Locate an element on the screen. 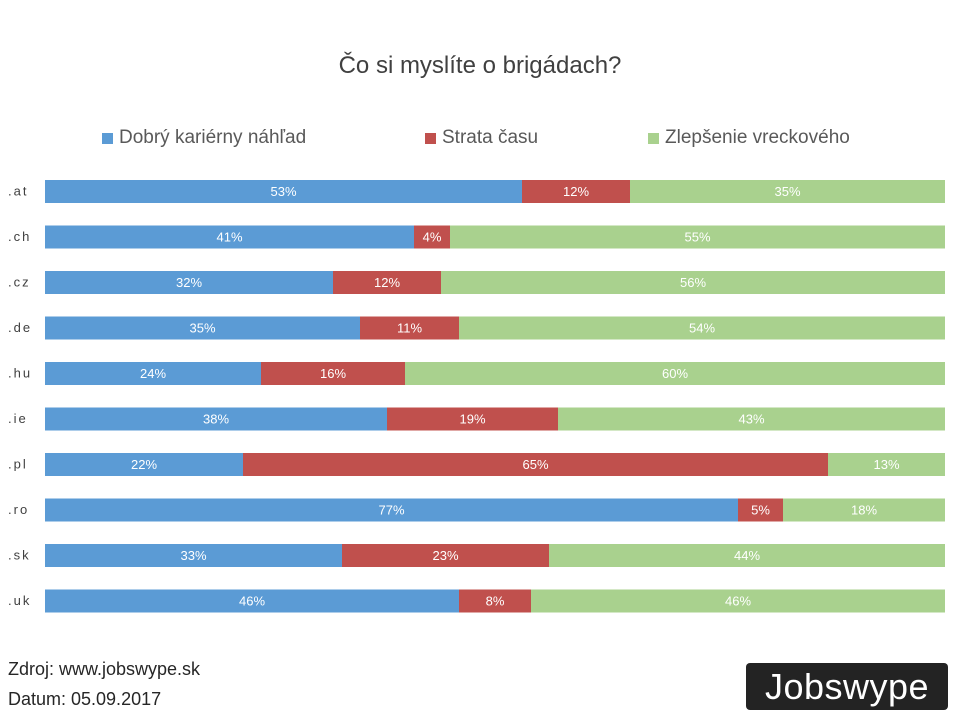 This screenshot has height=720, width=960. data-label: 38% is located at coordinates (216, 419).